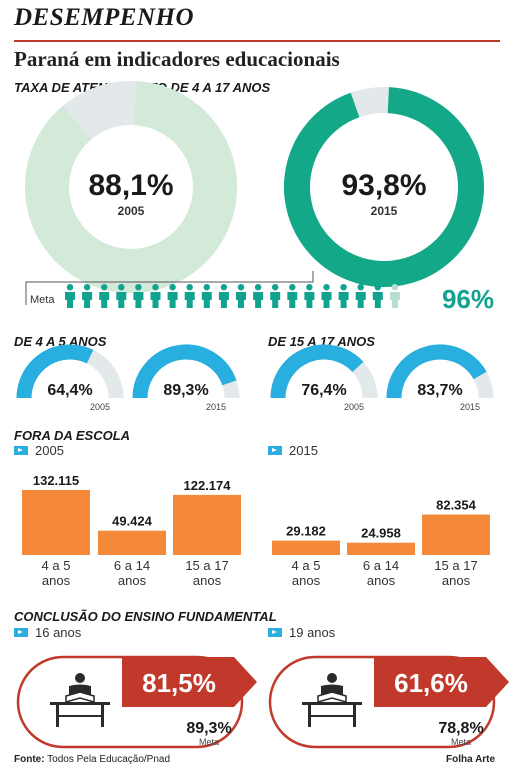 This screenshot has width=513, height=770. I want to click on gauge-faixa-4-5-2015-year-label: 2015, so click(216, 407).